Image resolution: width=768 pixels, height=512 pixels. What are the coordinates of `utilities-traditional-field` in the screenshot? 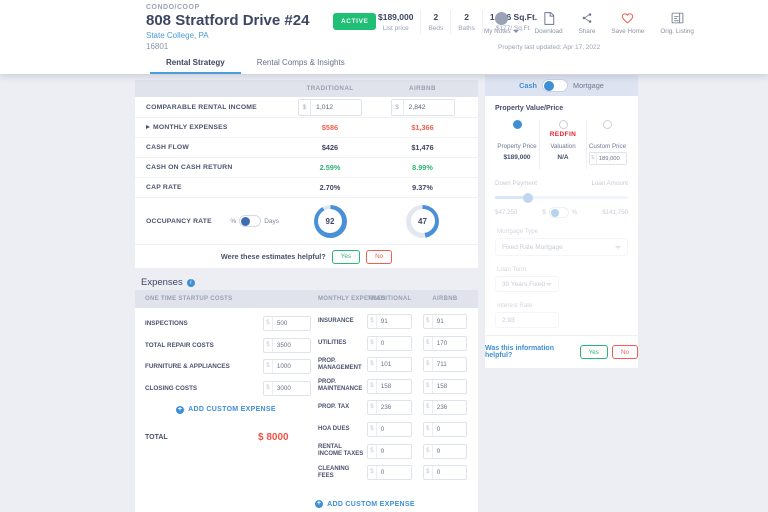 It's located at (393, 343).